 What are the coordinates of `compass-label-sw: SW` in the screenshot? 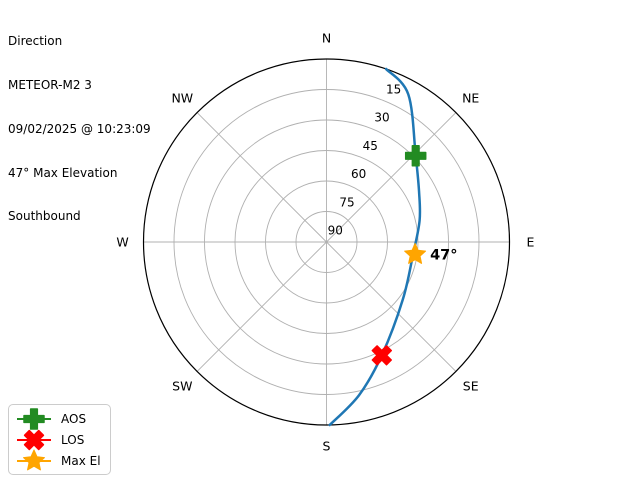 It's located at (182, 386).